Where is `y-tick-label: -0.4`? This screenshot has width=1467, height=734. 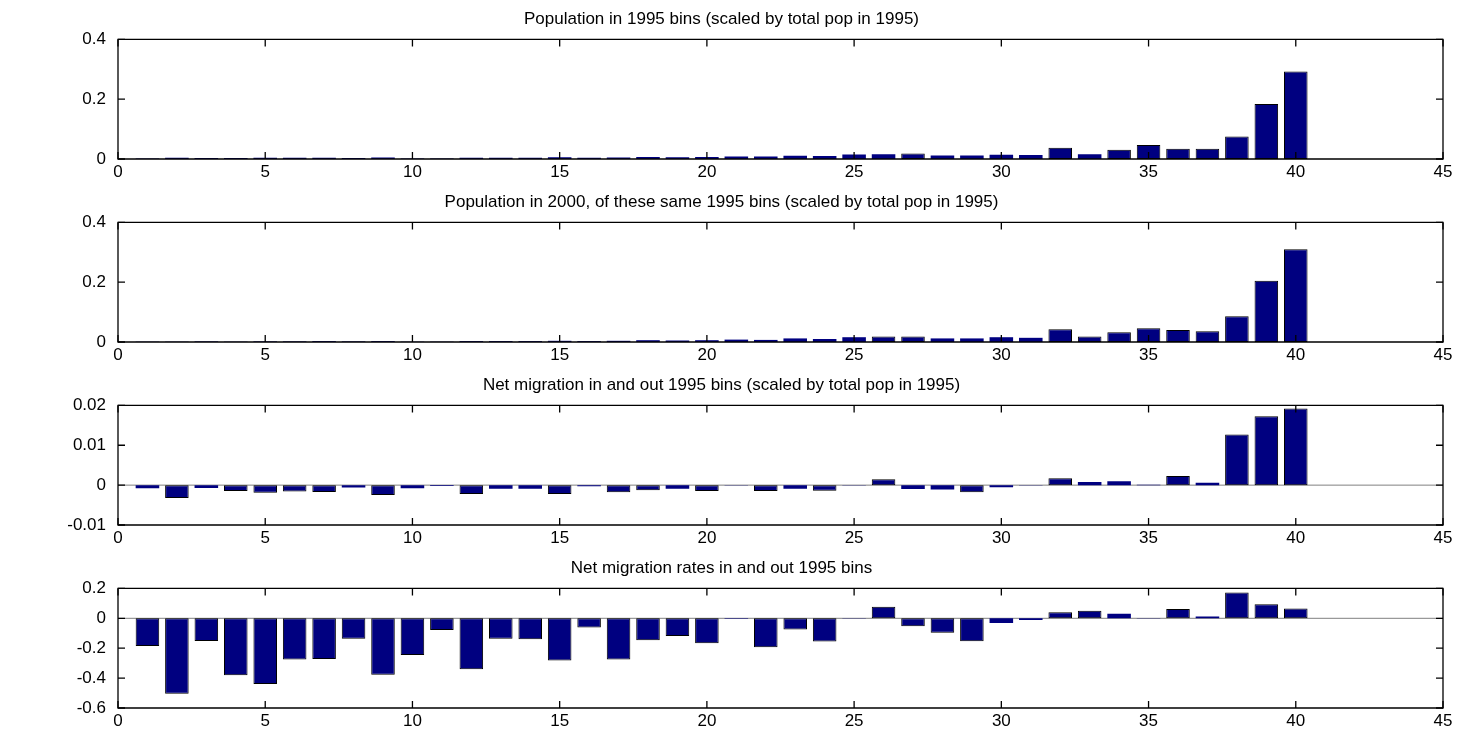
y-tick-label: -0.4 is located at coordinates (91, 677).